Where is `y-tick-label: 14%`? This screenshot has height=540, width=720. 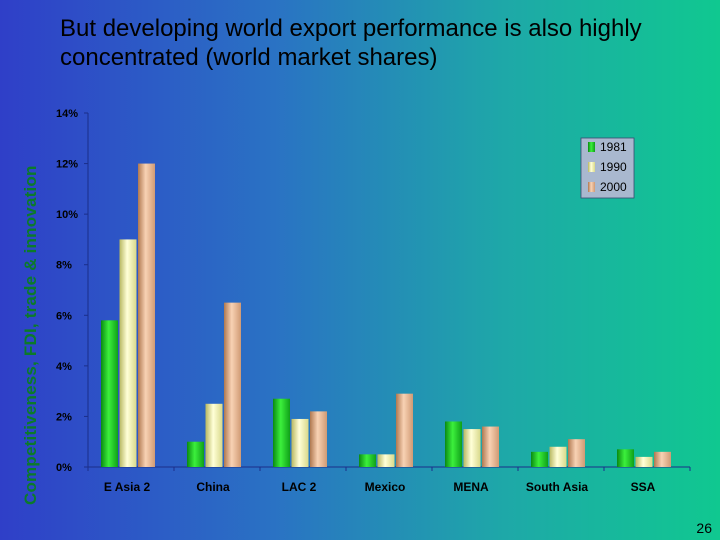 y-tick-label: 14% is located at coordinates (67, 114).